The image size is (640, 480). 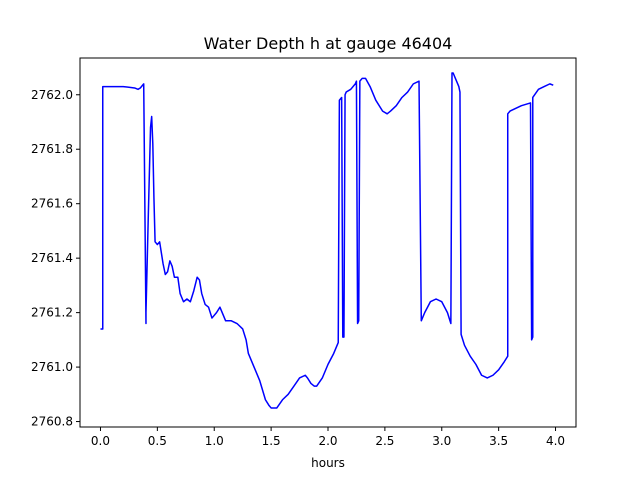 What do you see at coordinates (441, 441) in the screenshot?
I see `x-tick-label: 3.0` at bounding box center [441, 441].